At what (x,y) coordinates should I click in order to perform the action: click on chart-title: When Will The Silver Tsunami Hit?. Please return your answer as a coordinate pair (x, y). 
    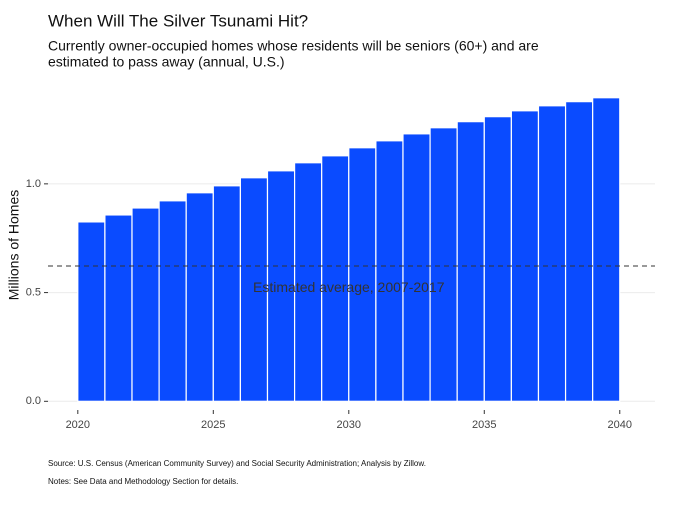
    Looking at the image, I should click on (178, 20).